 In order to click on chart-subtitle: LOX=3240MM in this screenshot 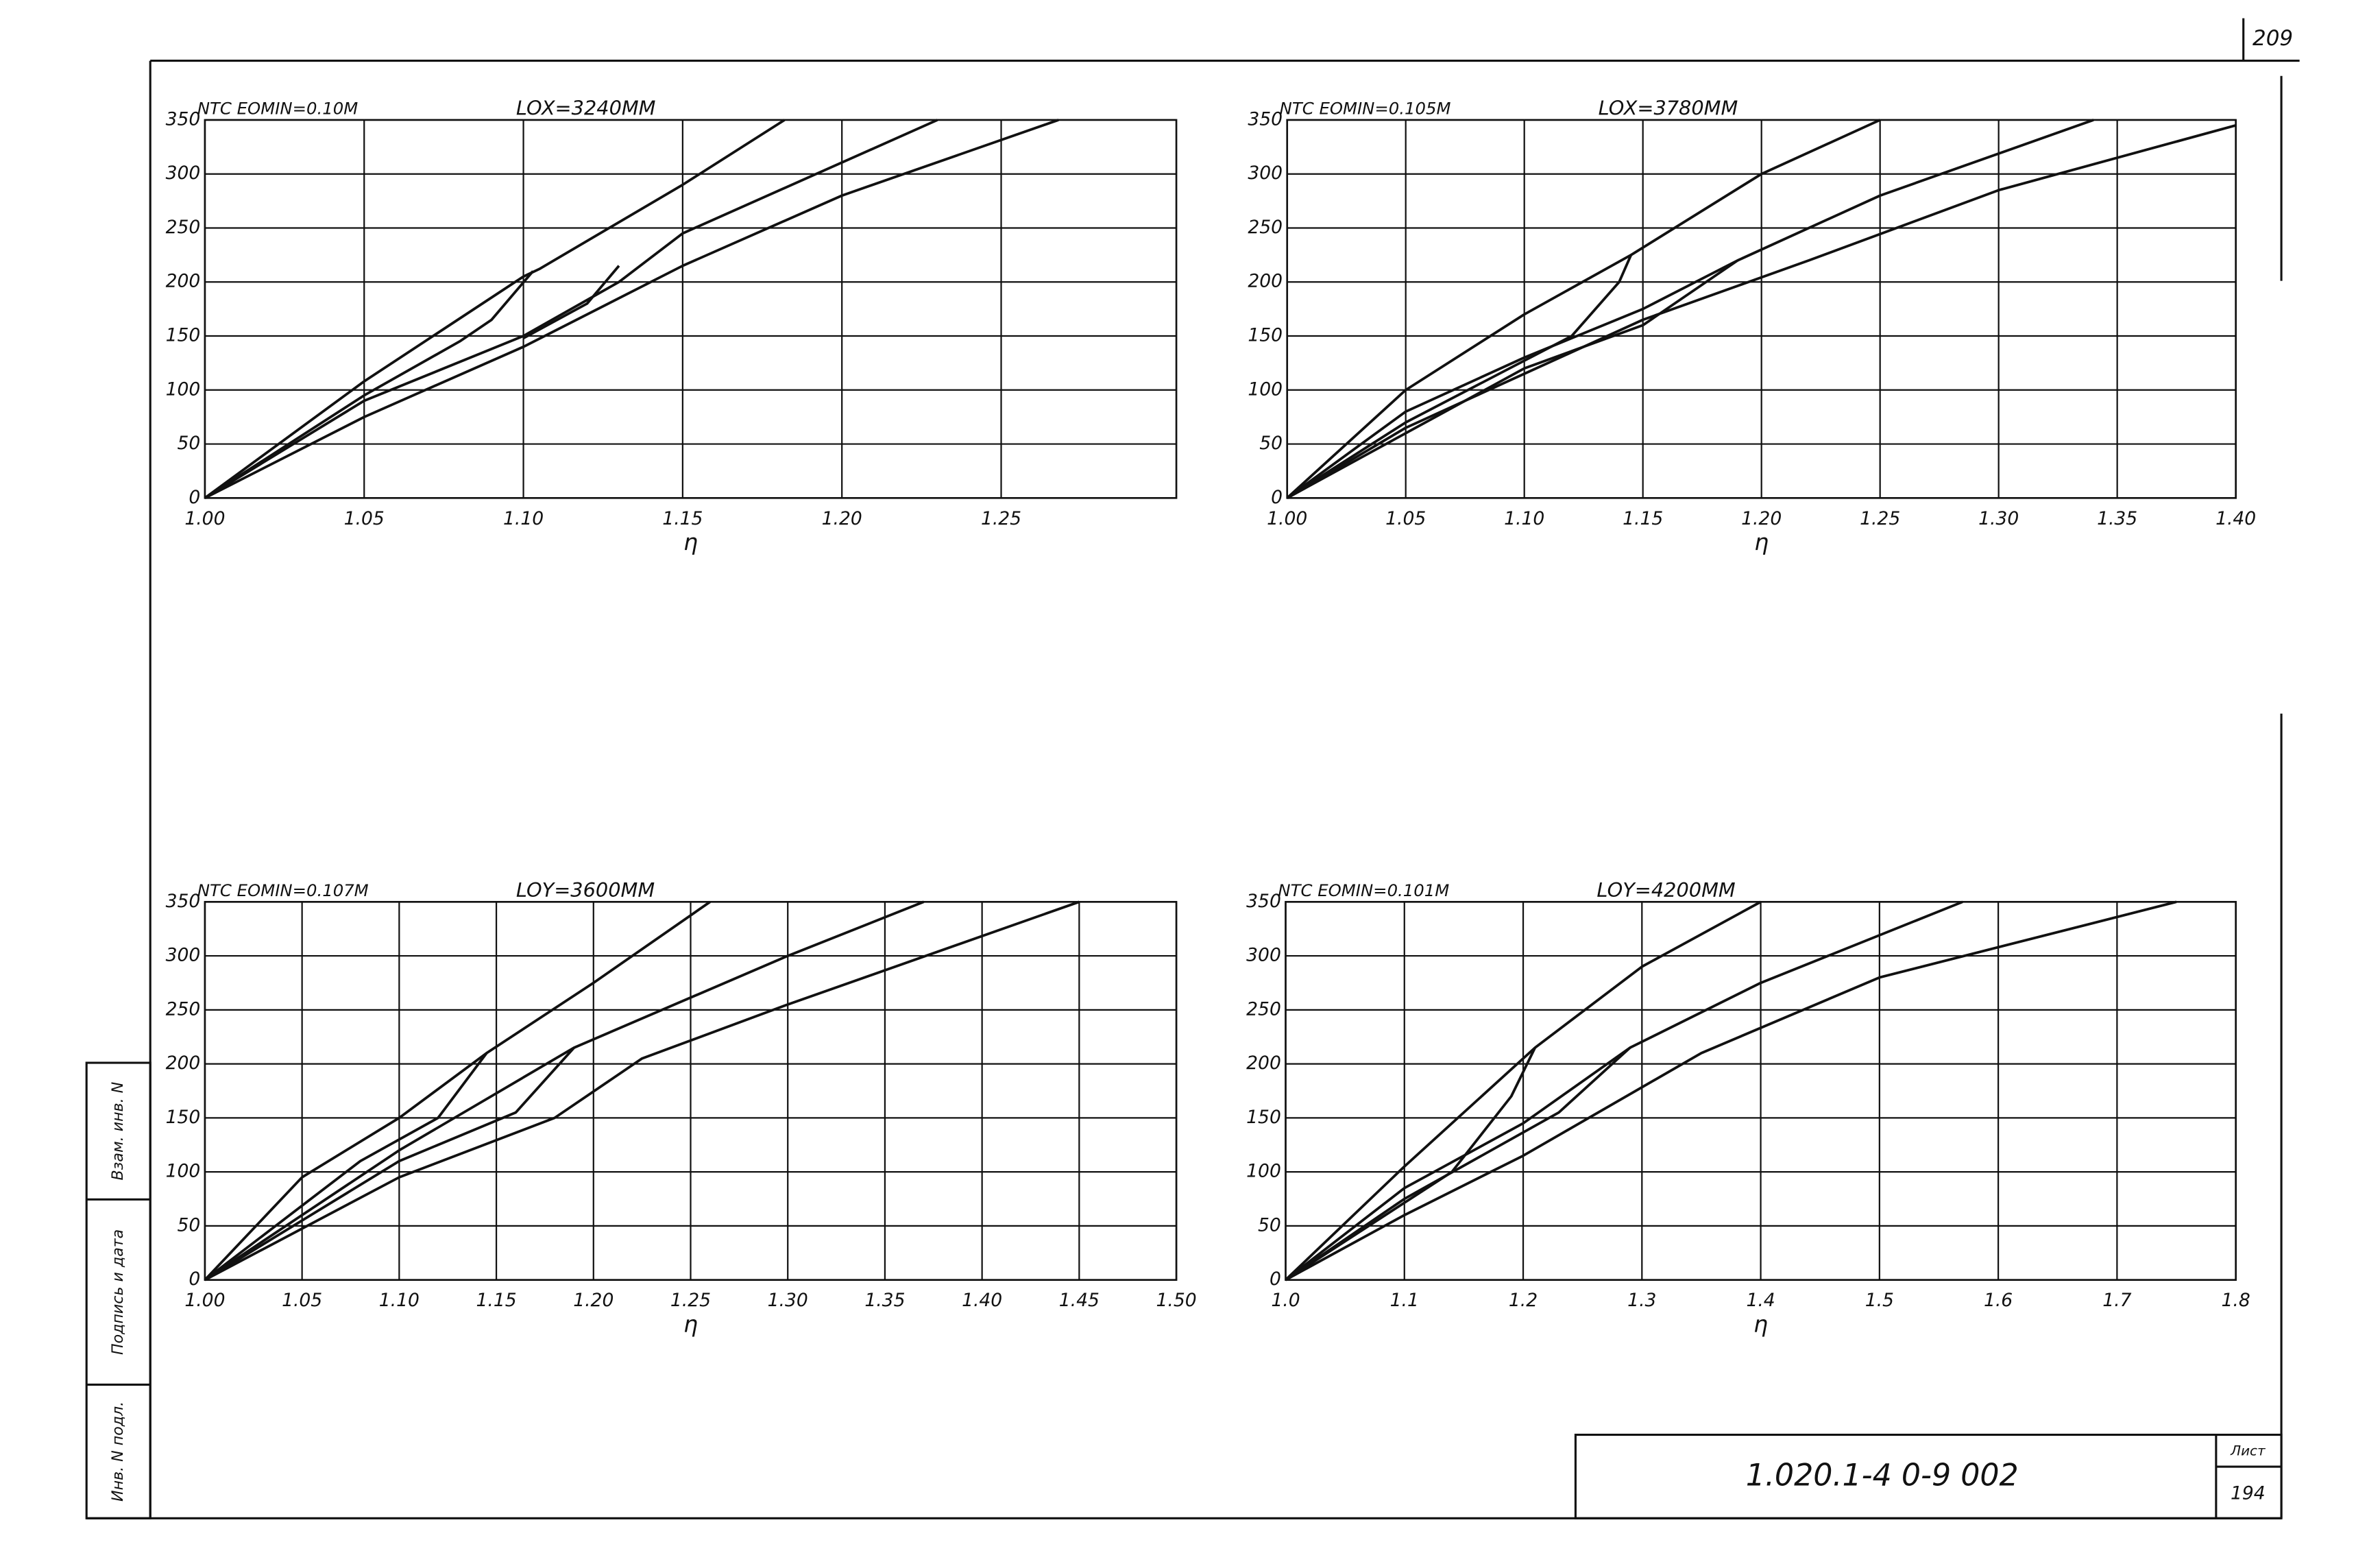, I will do `click(586, 107)`.